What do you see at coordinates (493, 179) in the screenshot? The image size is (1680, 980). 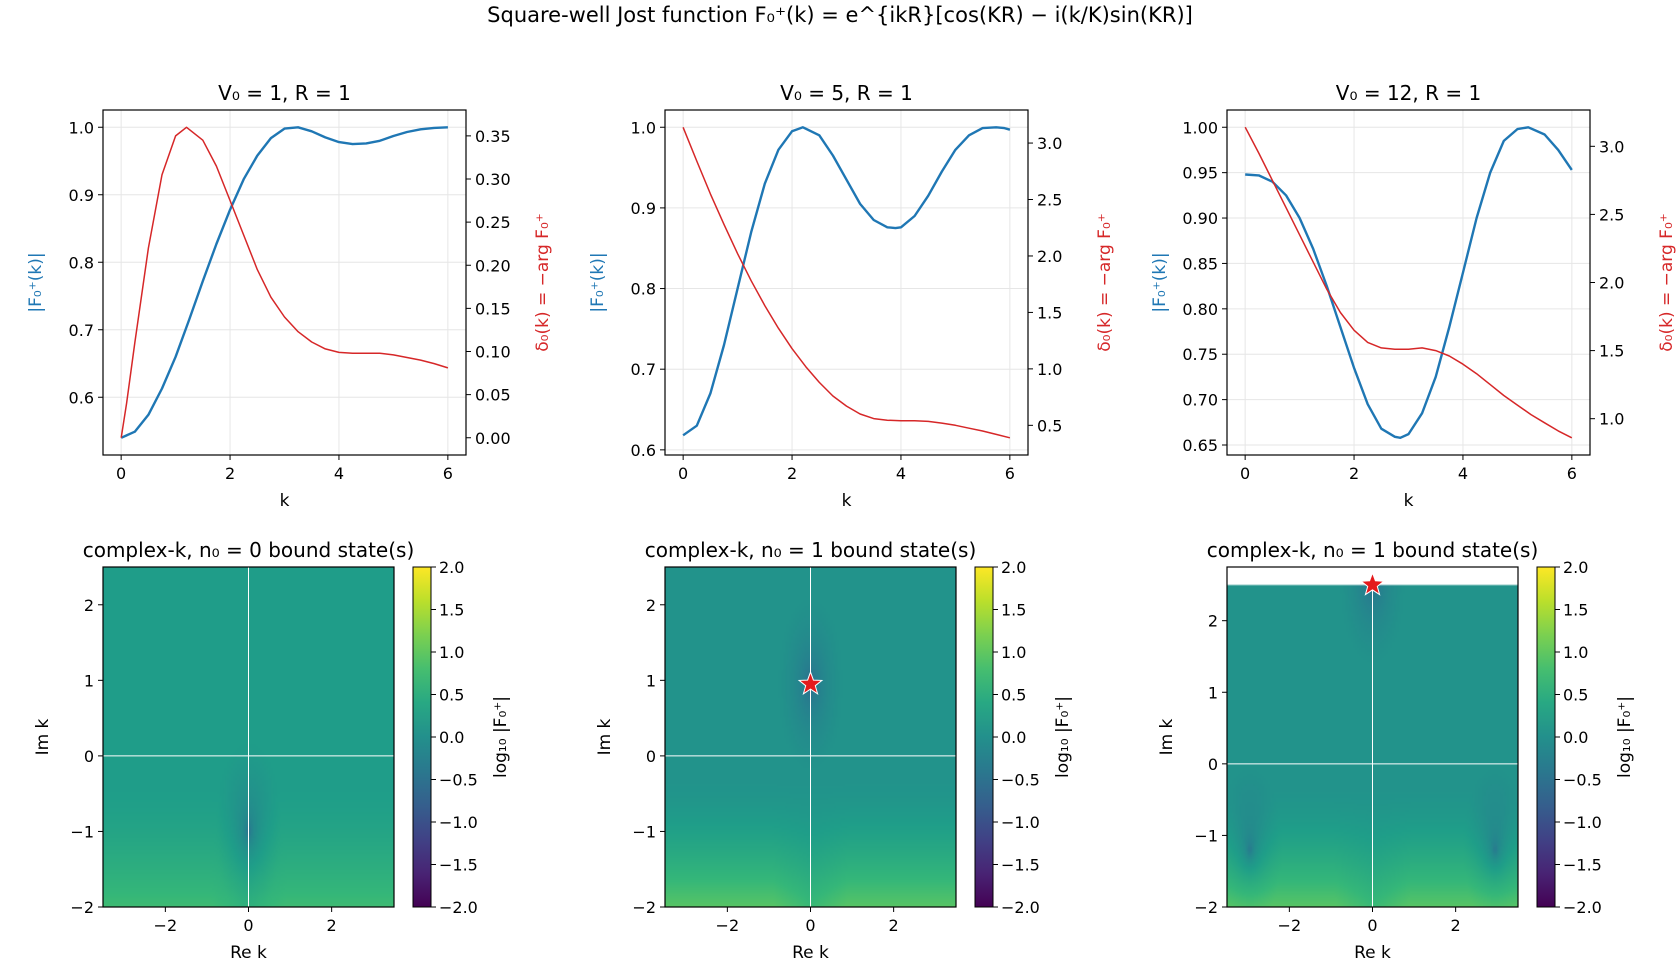 I see `y-right-tick-label: 0.30` at bounding box center [493, 179].